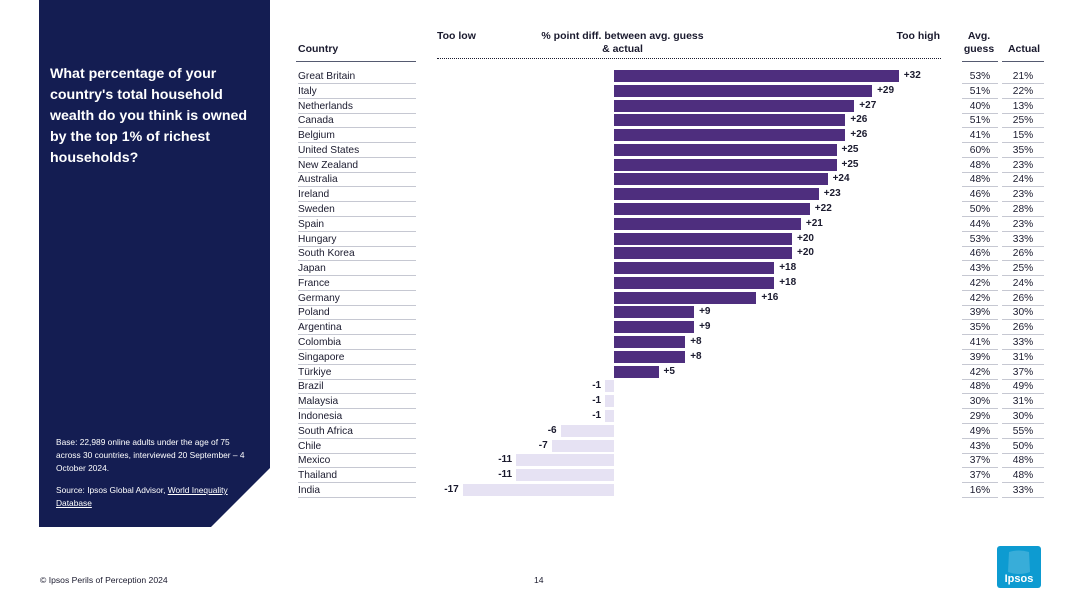  I want to click on country-label: Colombia, so click(357, 343).